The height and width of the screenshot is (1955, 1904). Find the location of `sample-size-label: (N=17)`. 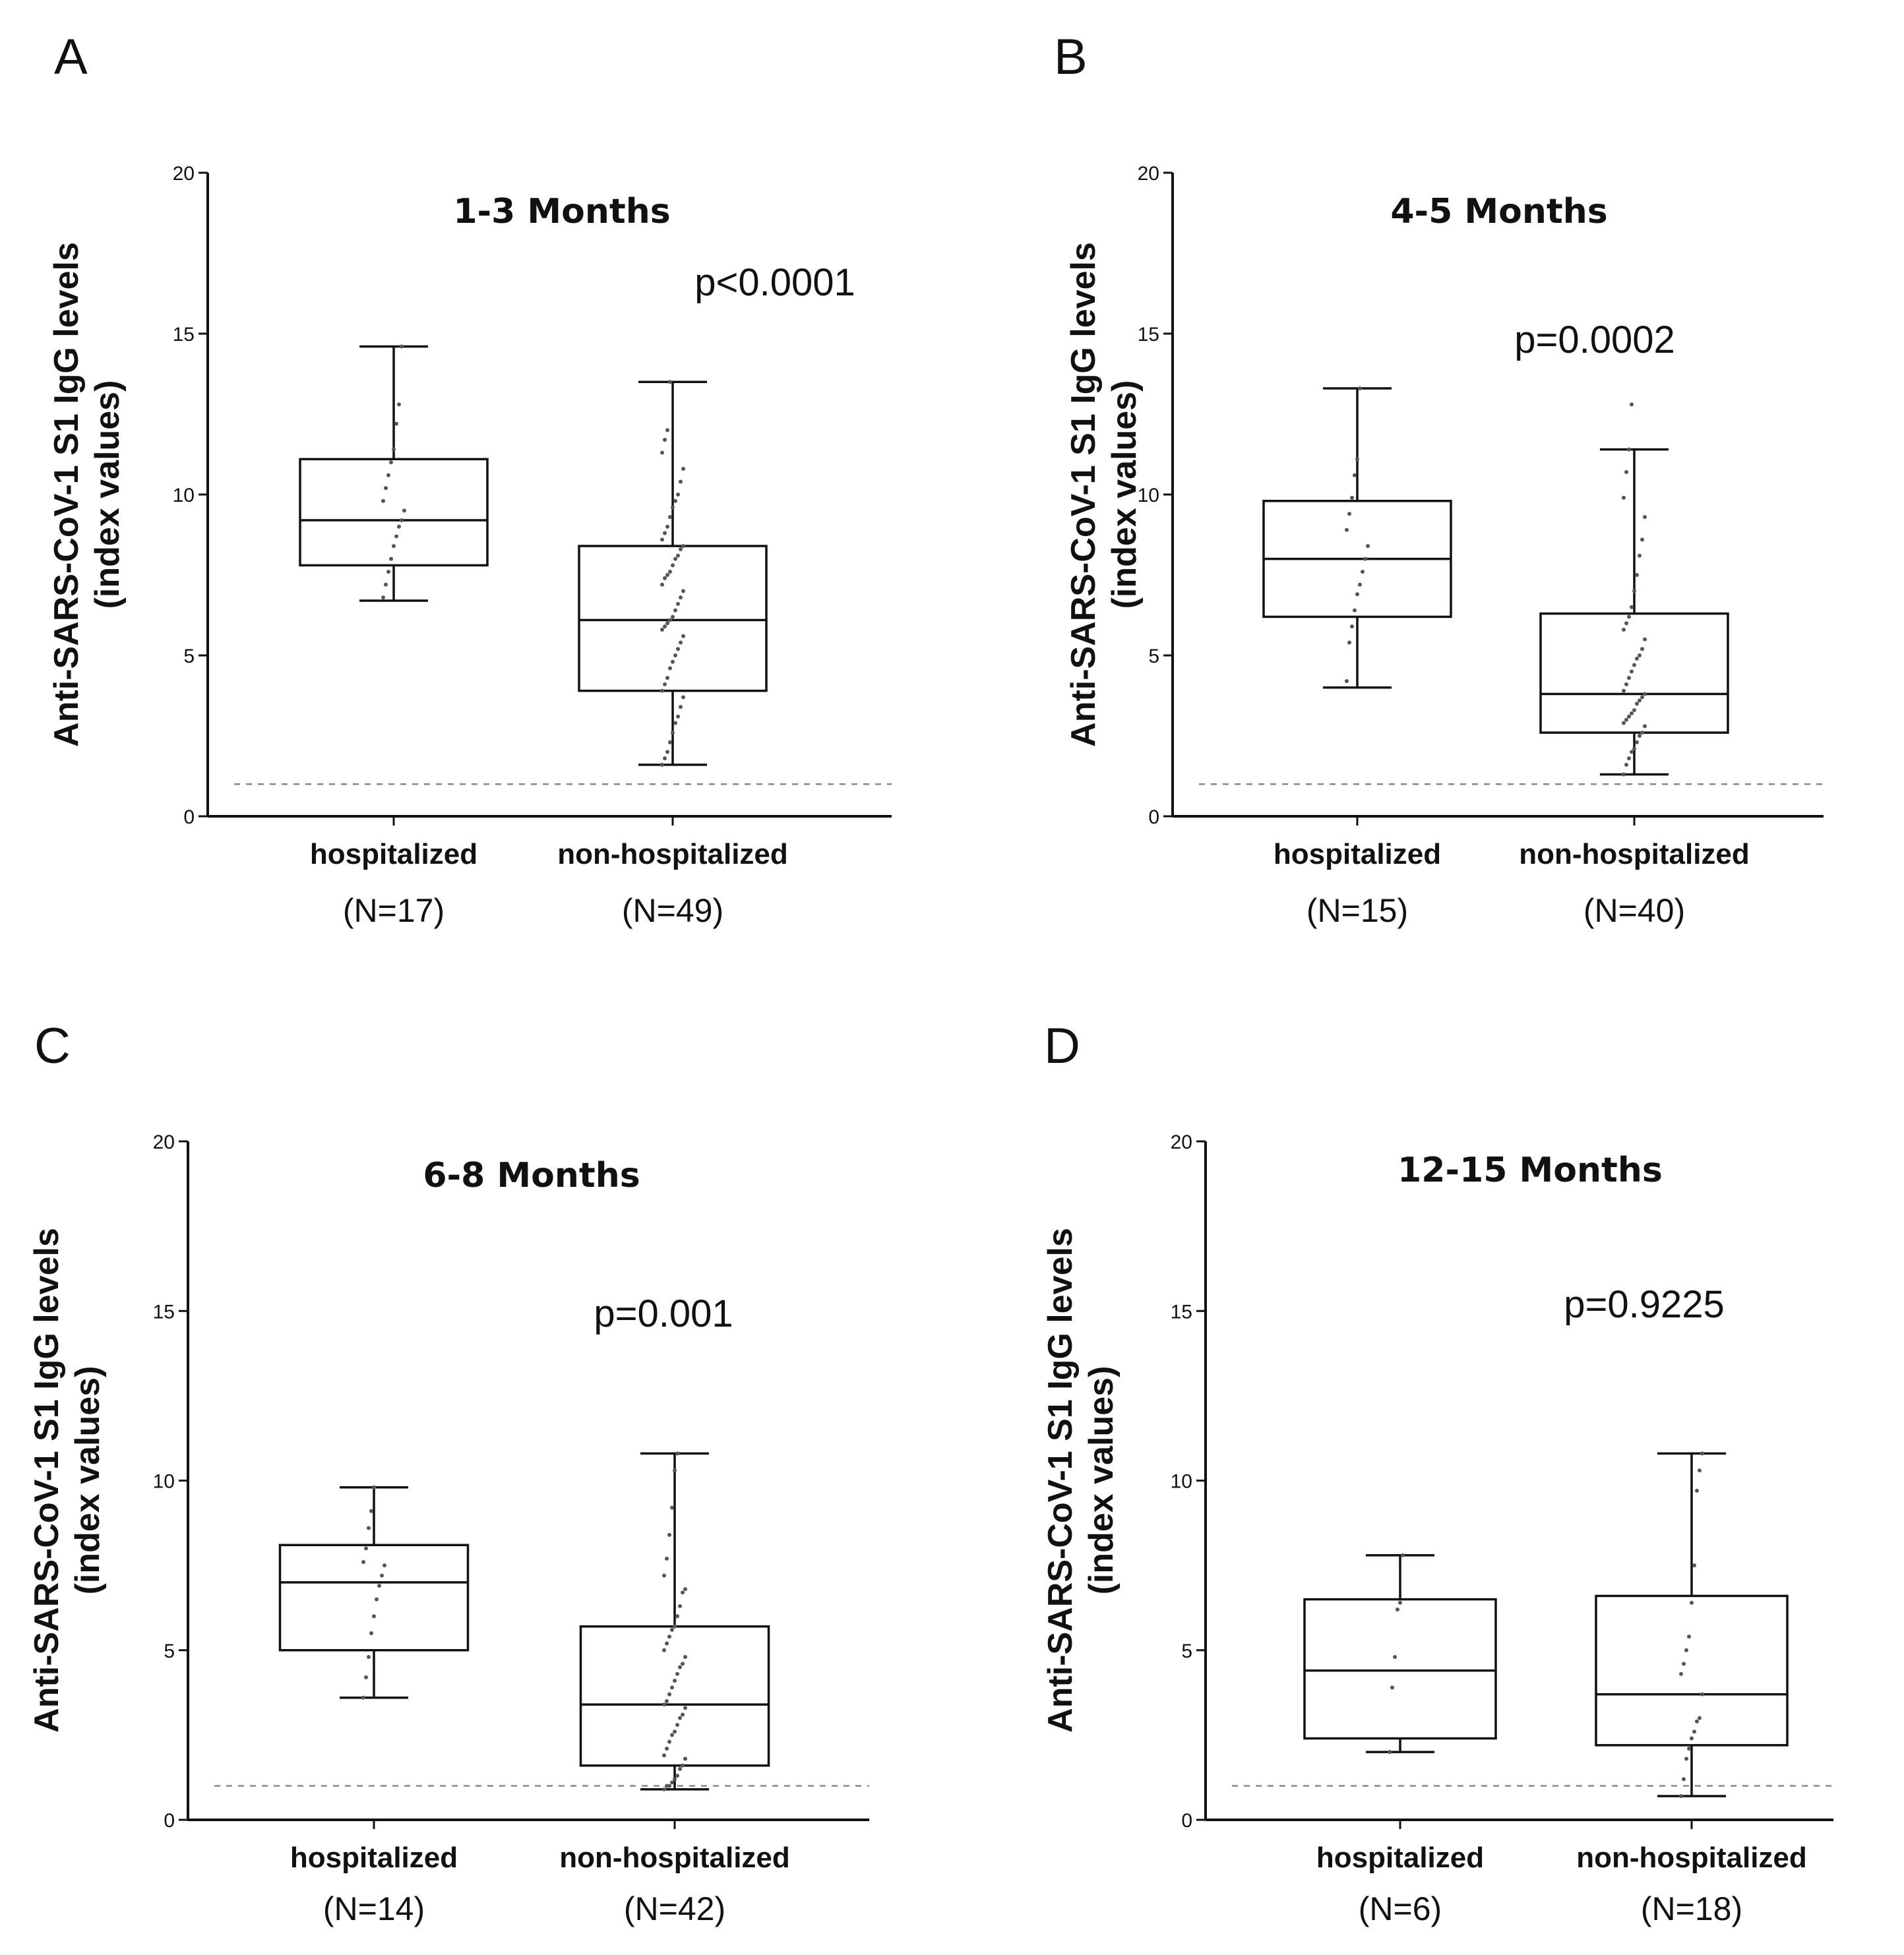

sample-size-label: (N=17) is located at coordinates (394, 910).